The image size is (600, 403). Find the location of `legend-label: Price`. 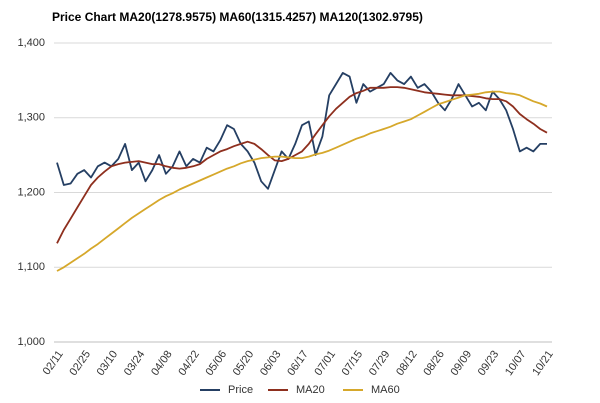

legend-label: Price is located at coordinates (240, 390).